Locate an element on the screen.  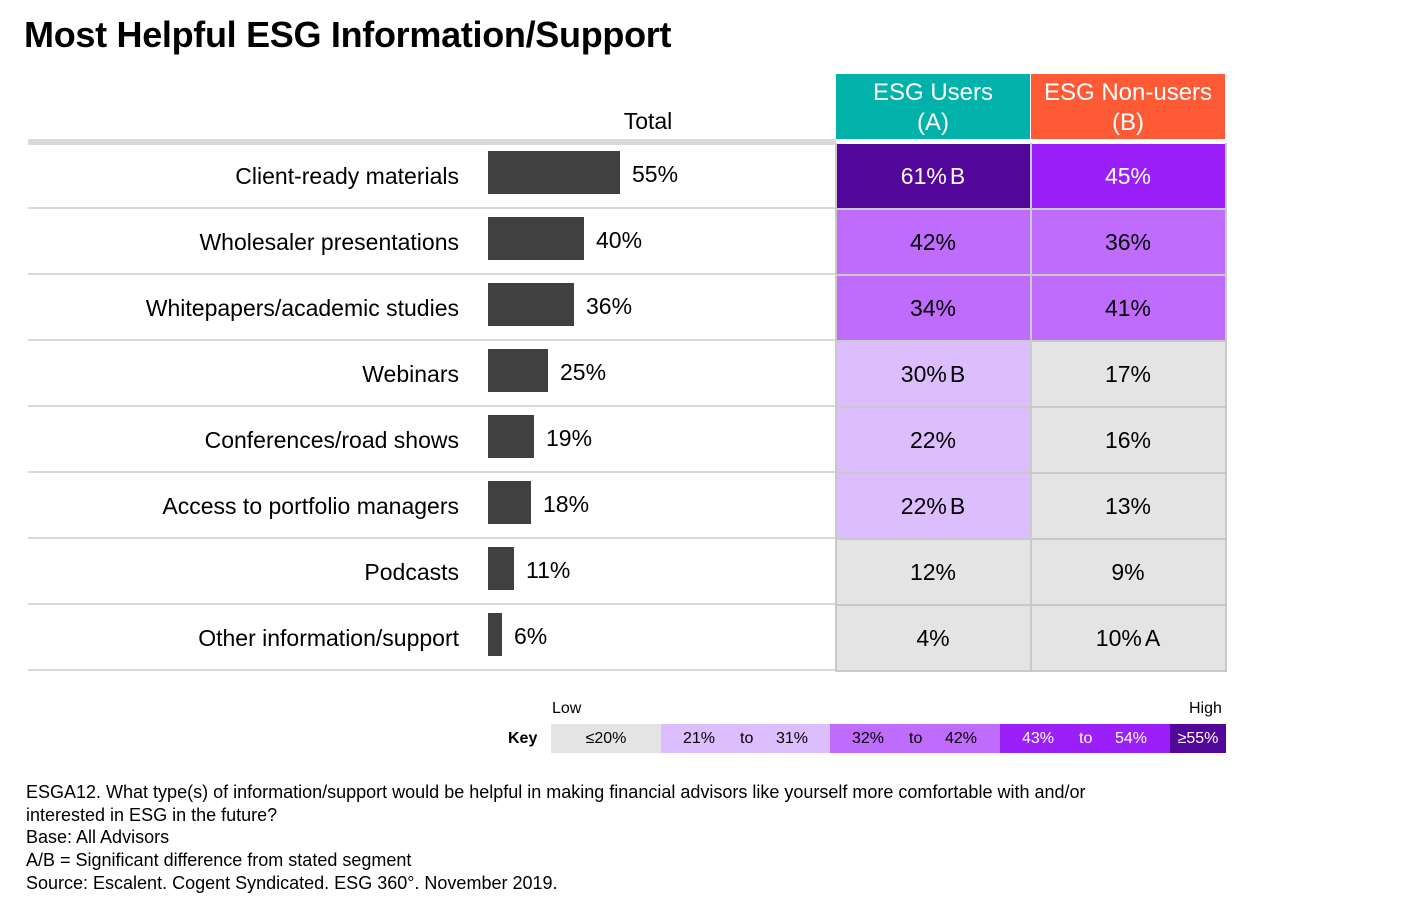
total-bar-value: 6% is located at coordinates (531, 636).